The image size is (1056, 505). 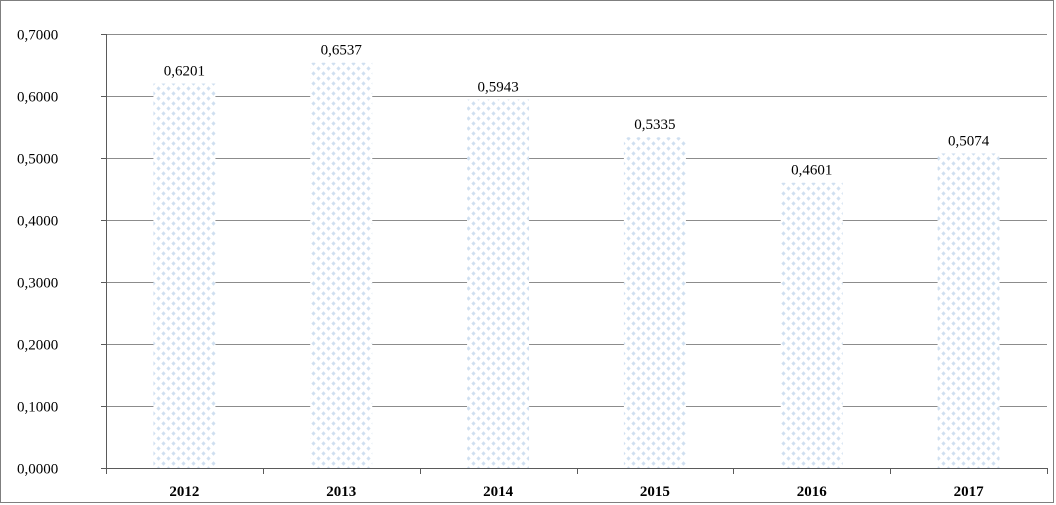 What do you see at coordinates (37, 98) in the screenshot?
I see `y-tick-label: 0,6000` at bounding box center [37, 98].